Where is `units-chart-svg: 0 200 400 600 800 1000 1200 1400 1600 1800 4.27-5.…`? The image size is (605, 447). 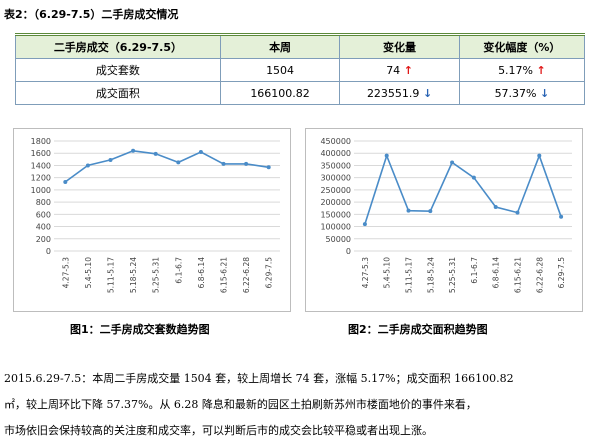
units-chart-svg: 0 200 400 600 800 1000 1200 1400 1600 1800 4.27-5.… is located at coordinates (155, 215).